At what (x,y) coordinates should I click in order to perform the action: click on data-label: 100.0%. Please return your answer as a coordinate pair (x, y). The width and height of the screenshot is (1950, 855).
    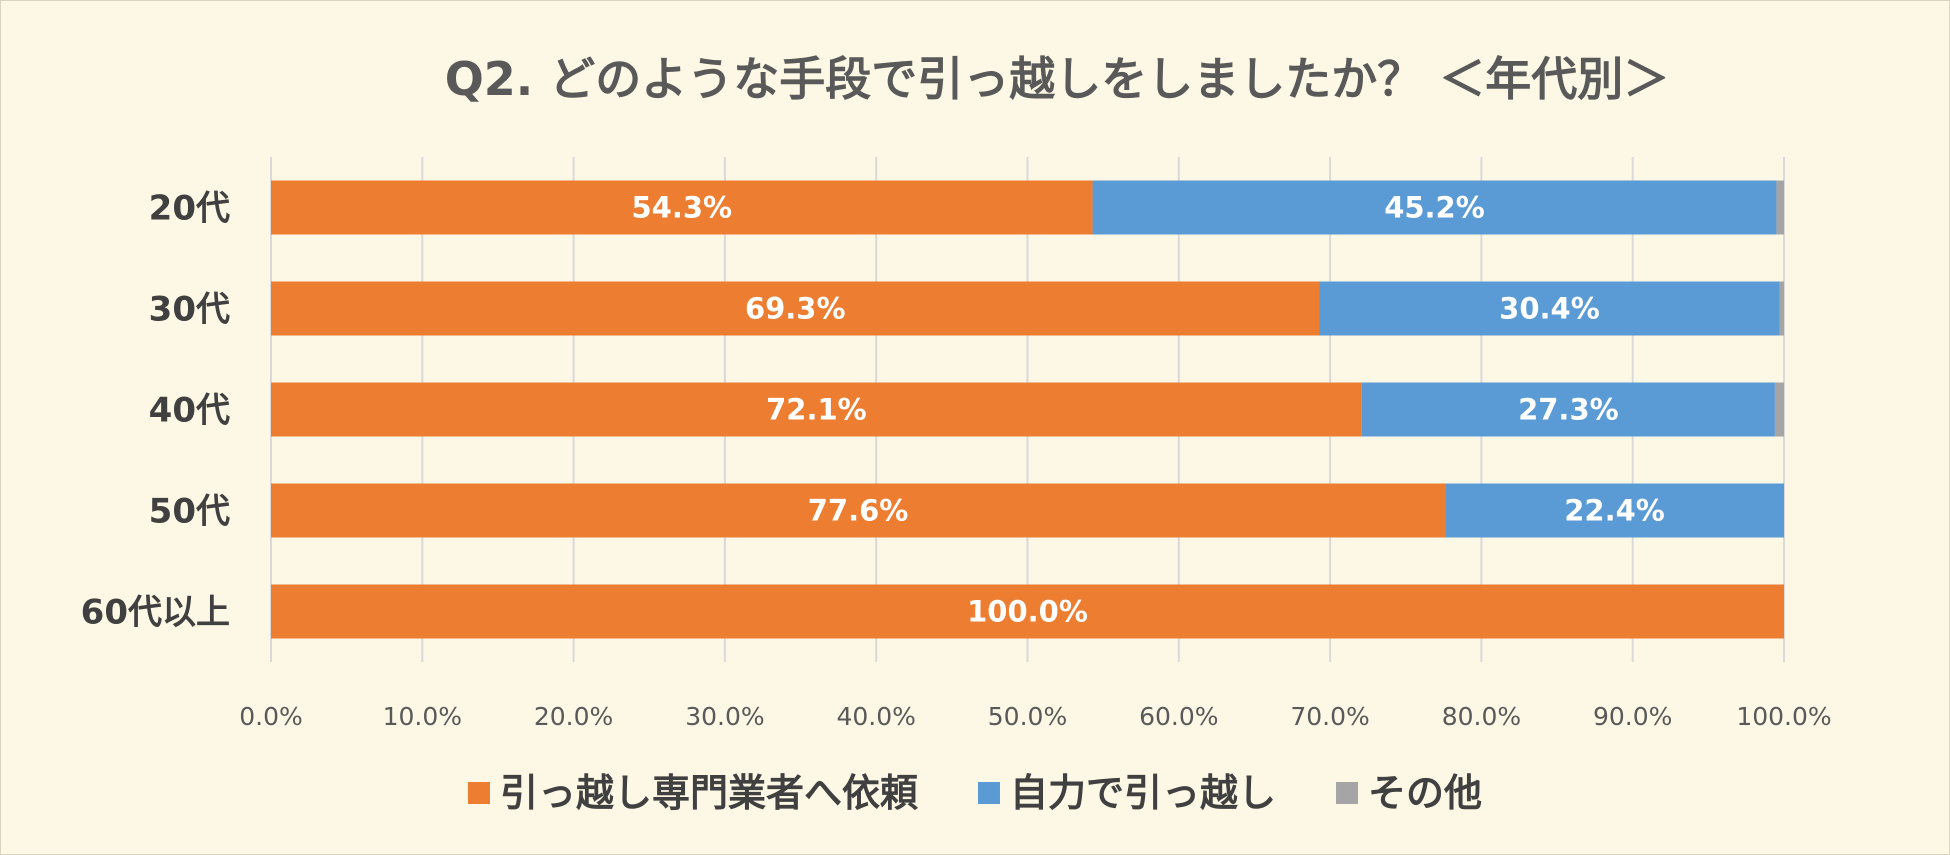
    Looking at the image, I should click on (1027, 612).